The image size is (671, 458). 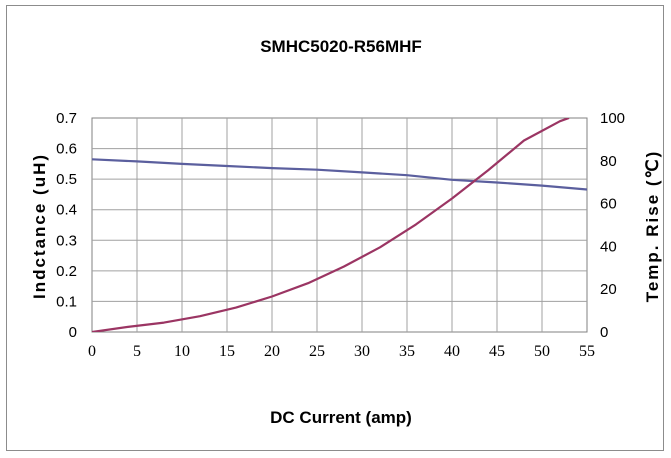 What do you see at coordinates (227, 351) in the screenshot?
I see `x-tick-label: 15` at bounding box center [227, 351].